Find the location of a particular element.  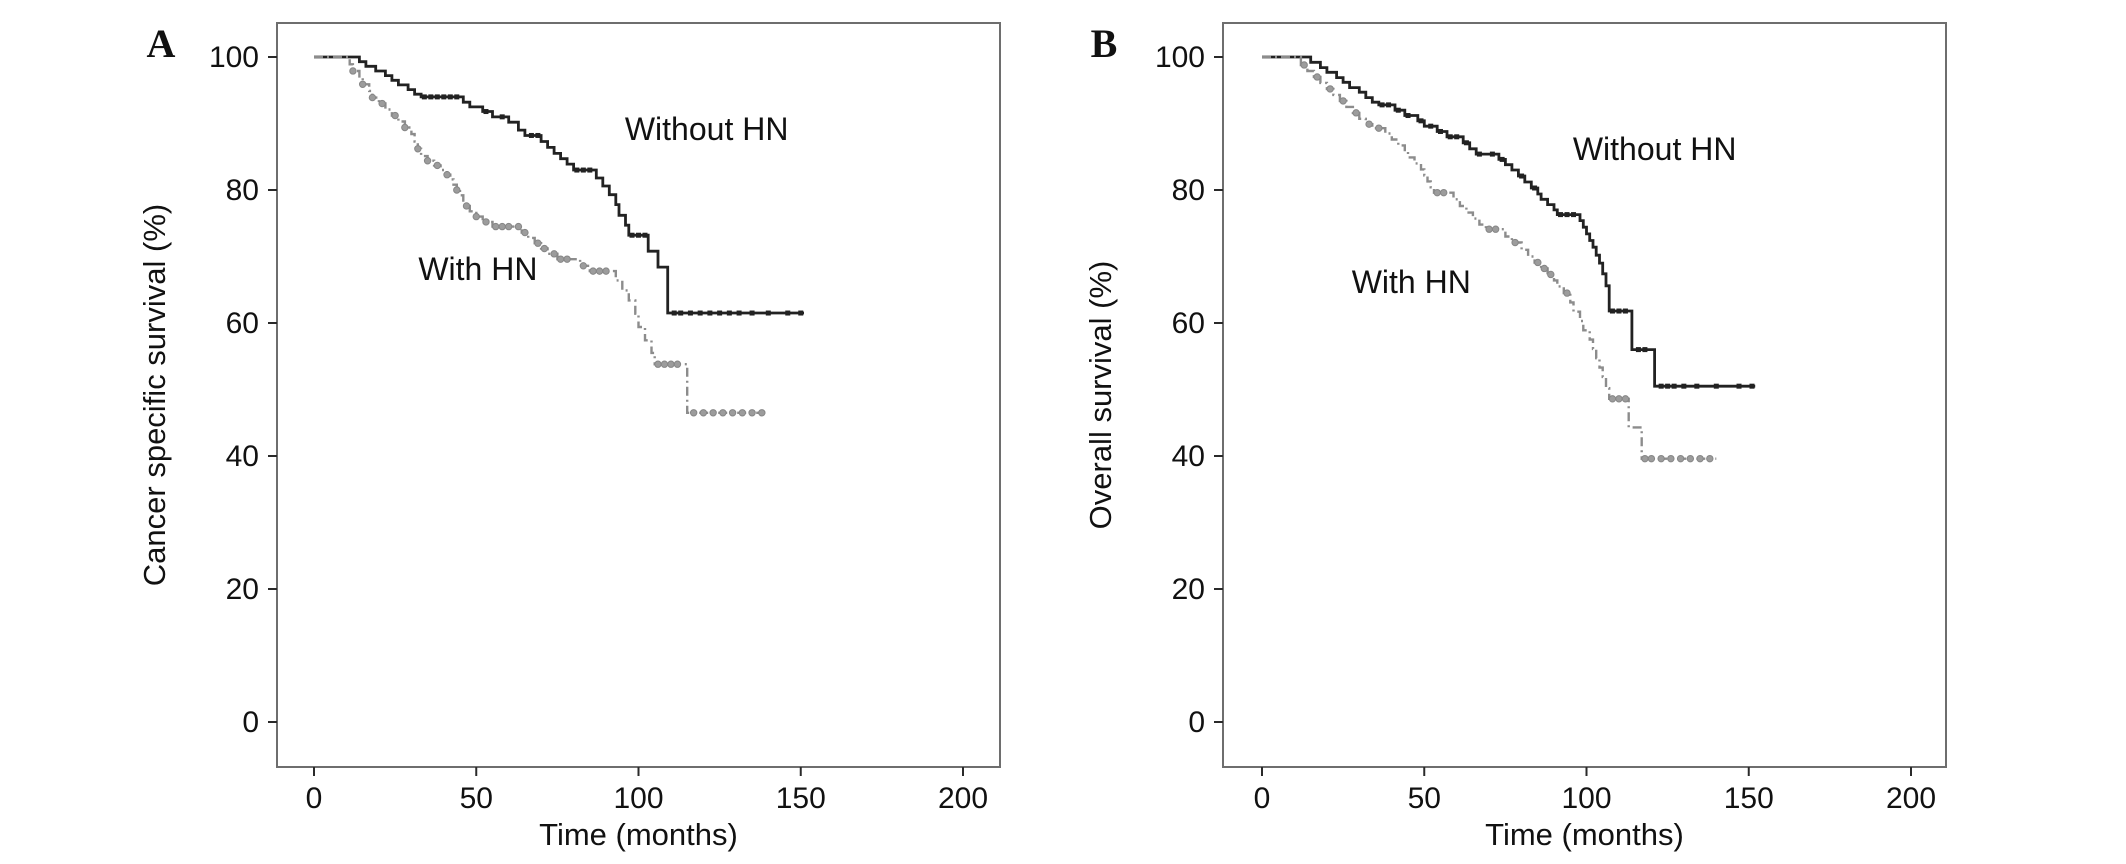

y-axis-title: Cancer specific survival (%) is located at coordinates (154, 395).